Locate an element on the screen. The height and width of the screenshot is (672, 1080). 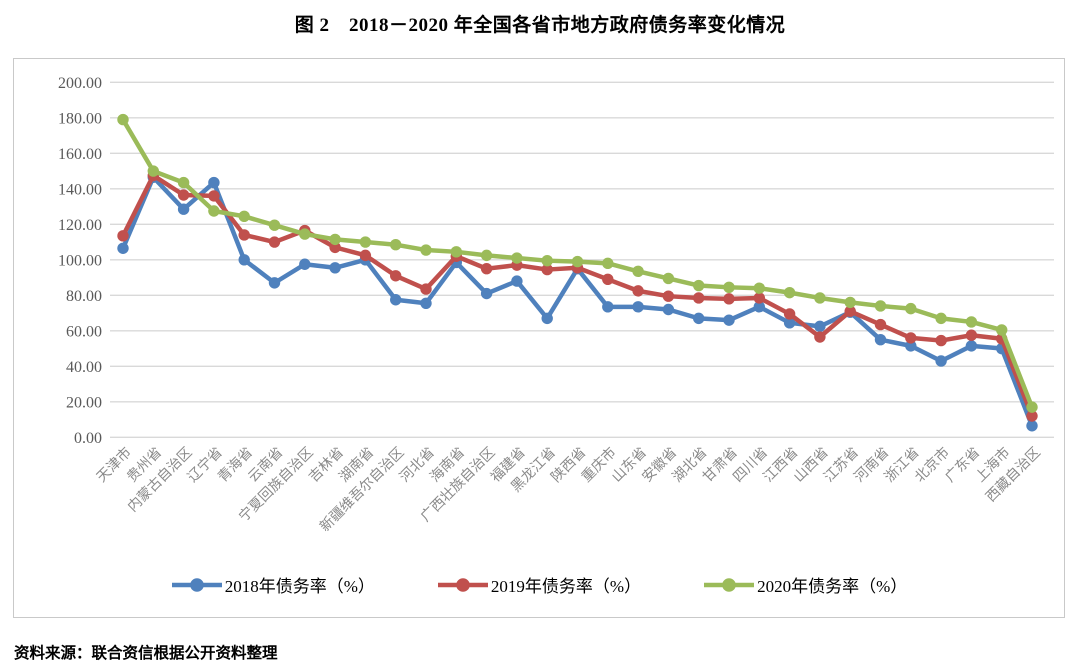
svg-text: 160.00 is located at coordinates (80, 154).